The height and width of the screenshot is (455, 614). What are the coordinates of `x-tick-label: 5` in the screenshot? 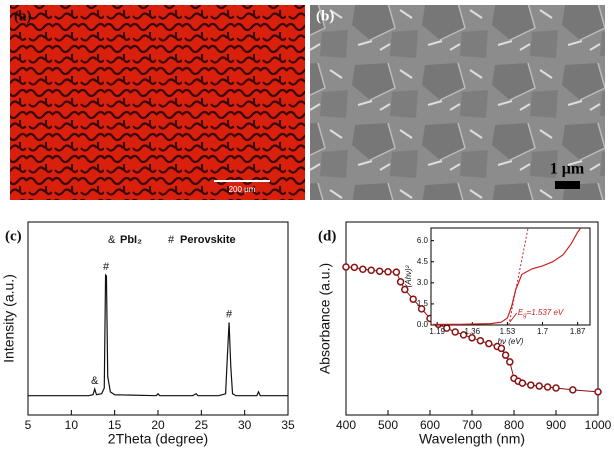 It's located at (28, 425).